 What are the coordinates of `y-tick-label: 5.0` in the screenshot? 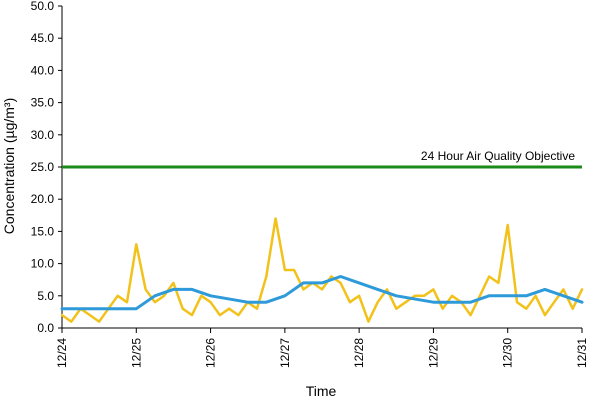 It's located at (45, 296).